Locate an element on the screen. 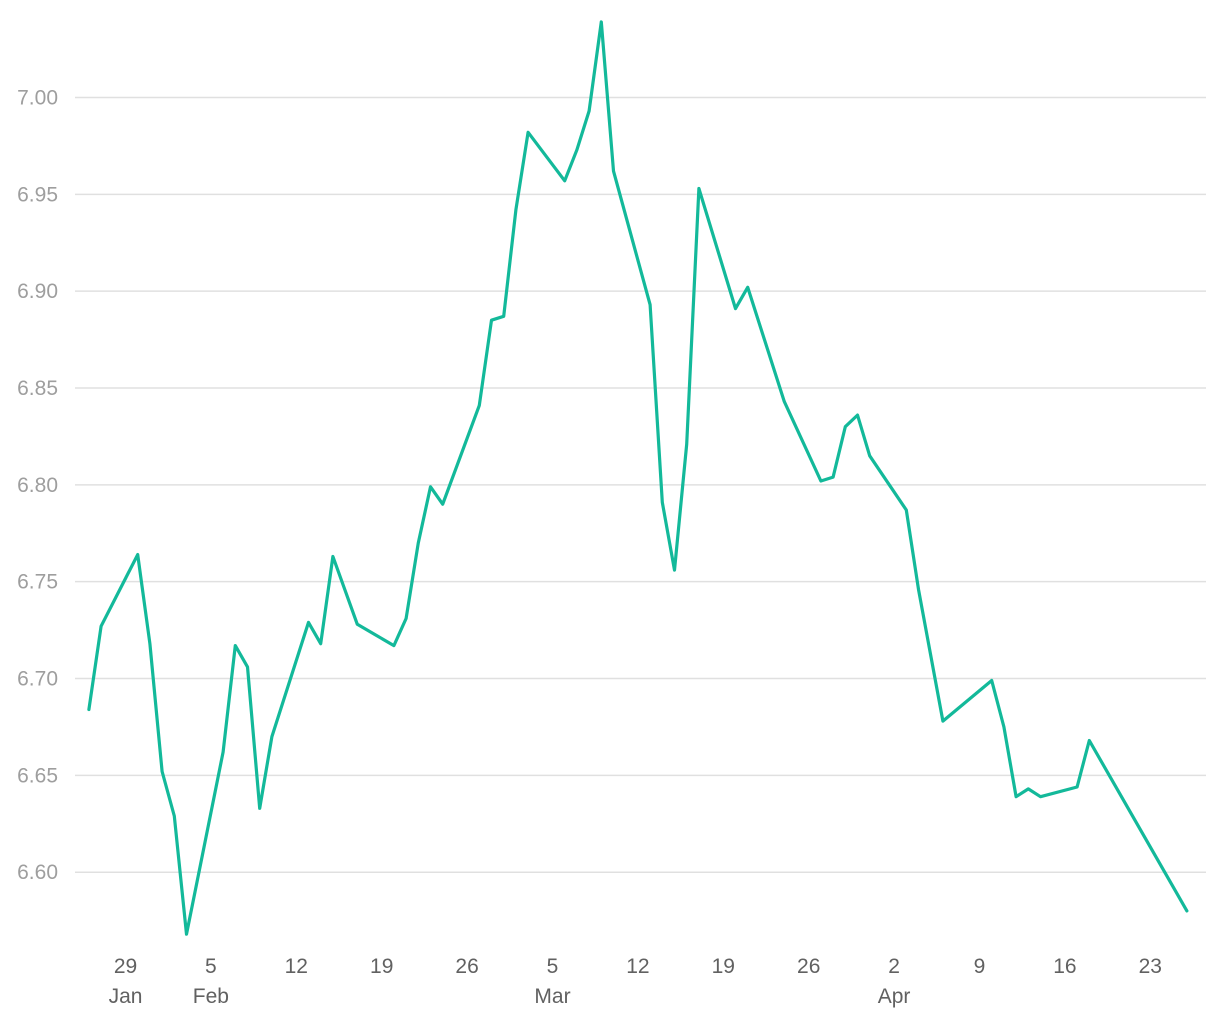  x-tick-month-label: Mar is located at coordinates (552, 996).